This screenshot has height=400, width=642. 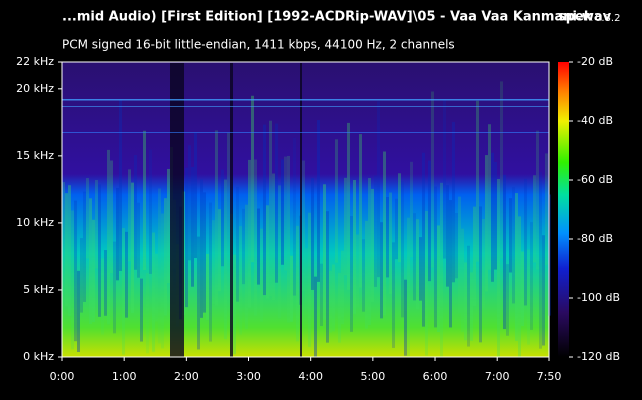 I want to click on x-tick-label: 2:00, so click(x=186, y=376).